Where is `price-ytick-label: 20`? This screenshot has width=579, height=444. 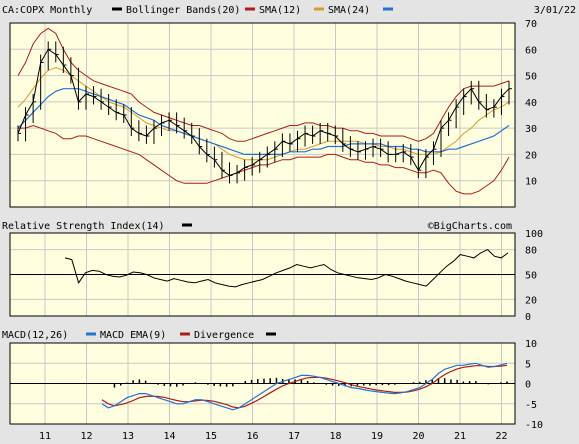
price-ytick-label: 20 is located at coordinates (531, 155).